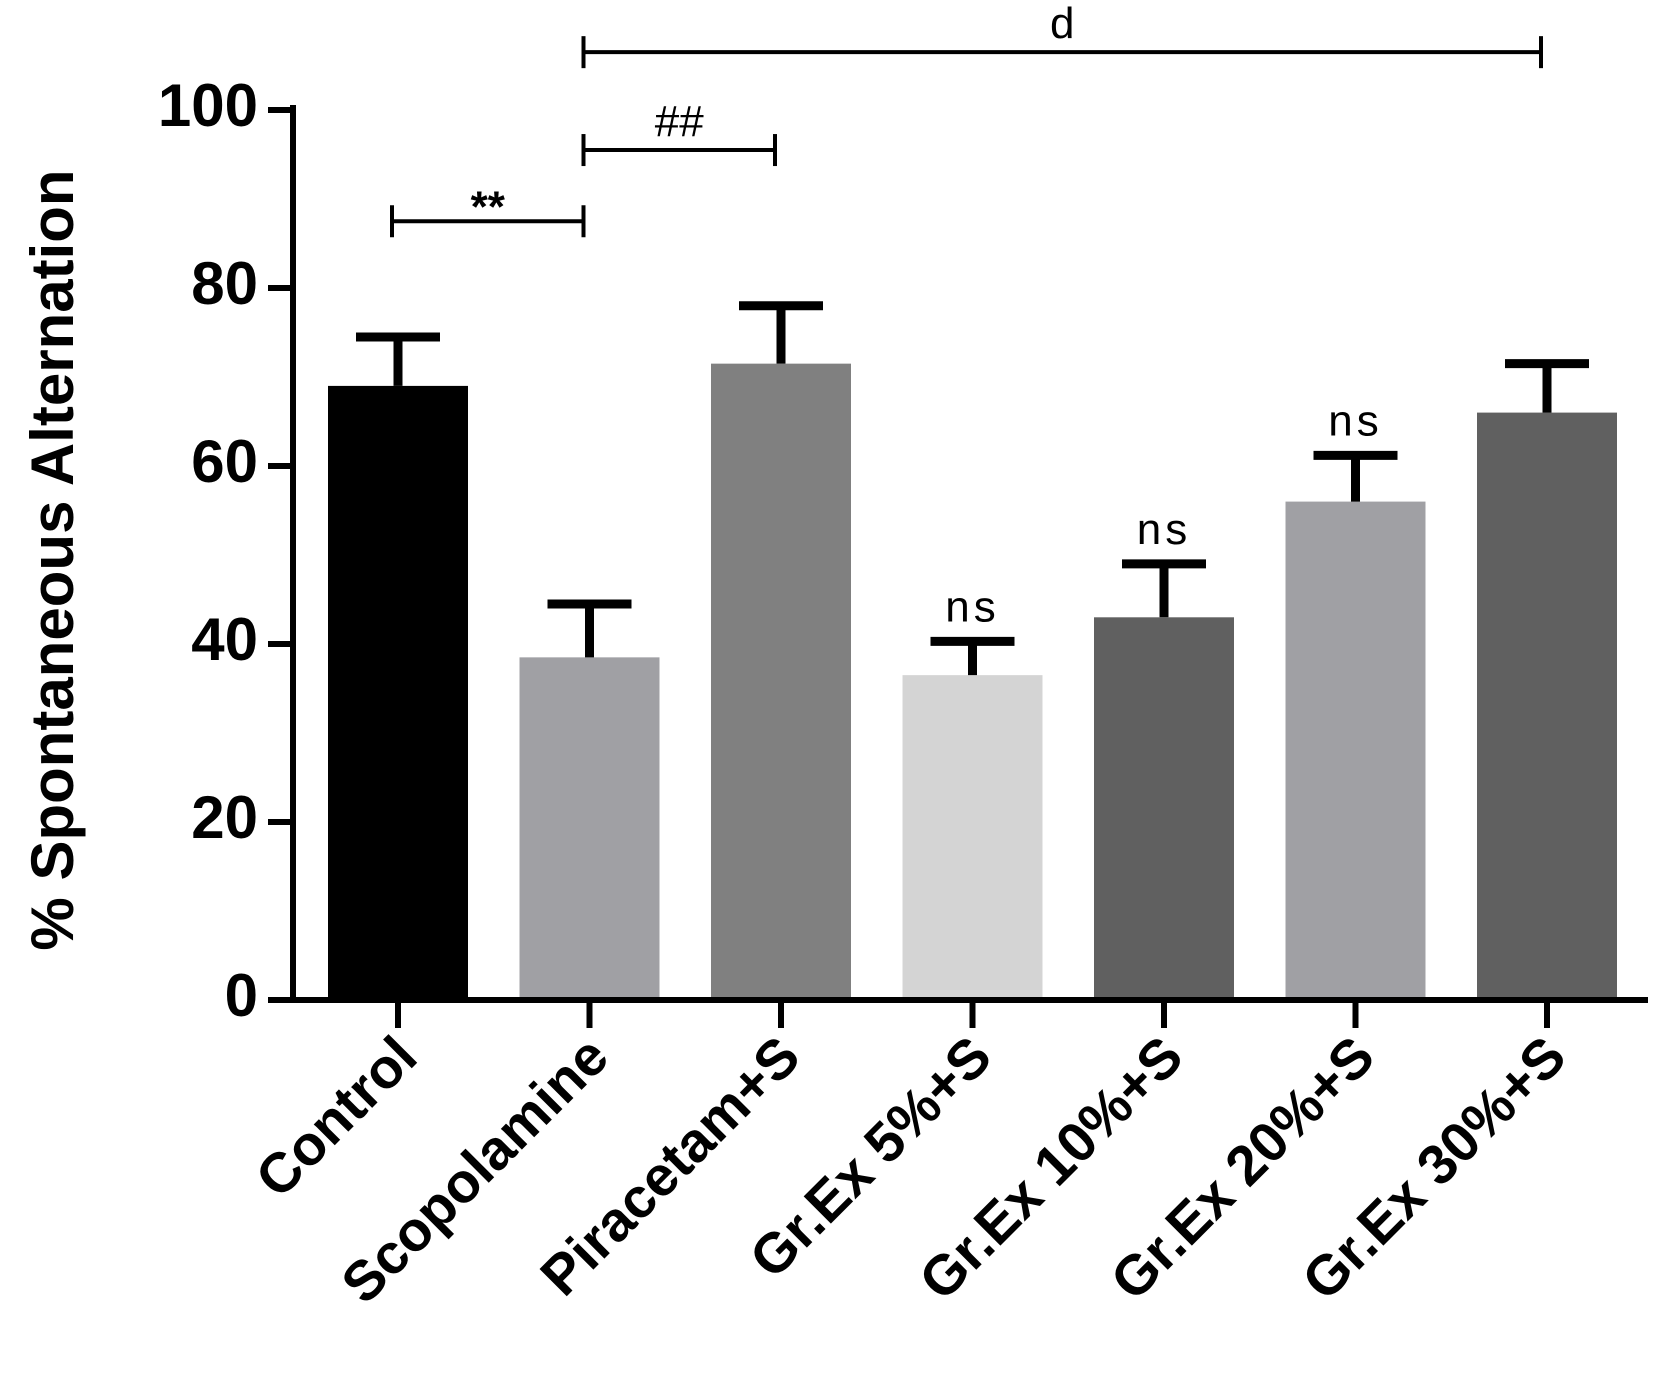 The height and width of the screenshot is (1374, 1654). I want to click on significance-label-4: ns, so click(1164, 529).